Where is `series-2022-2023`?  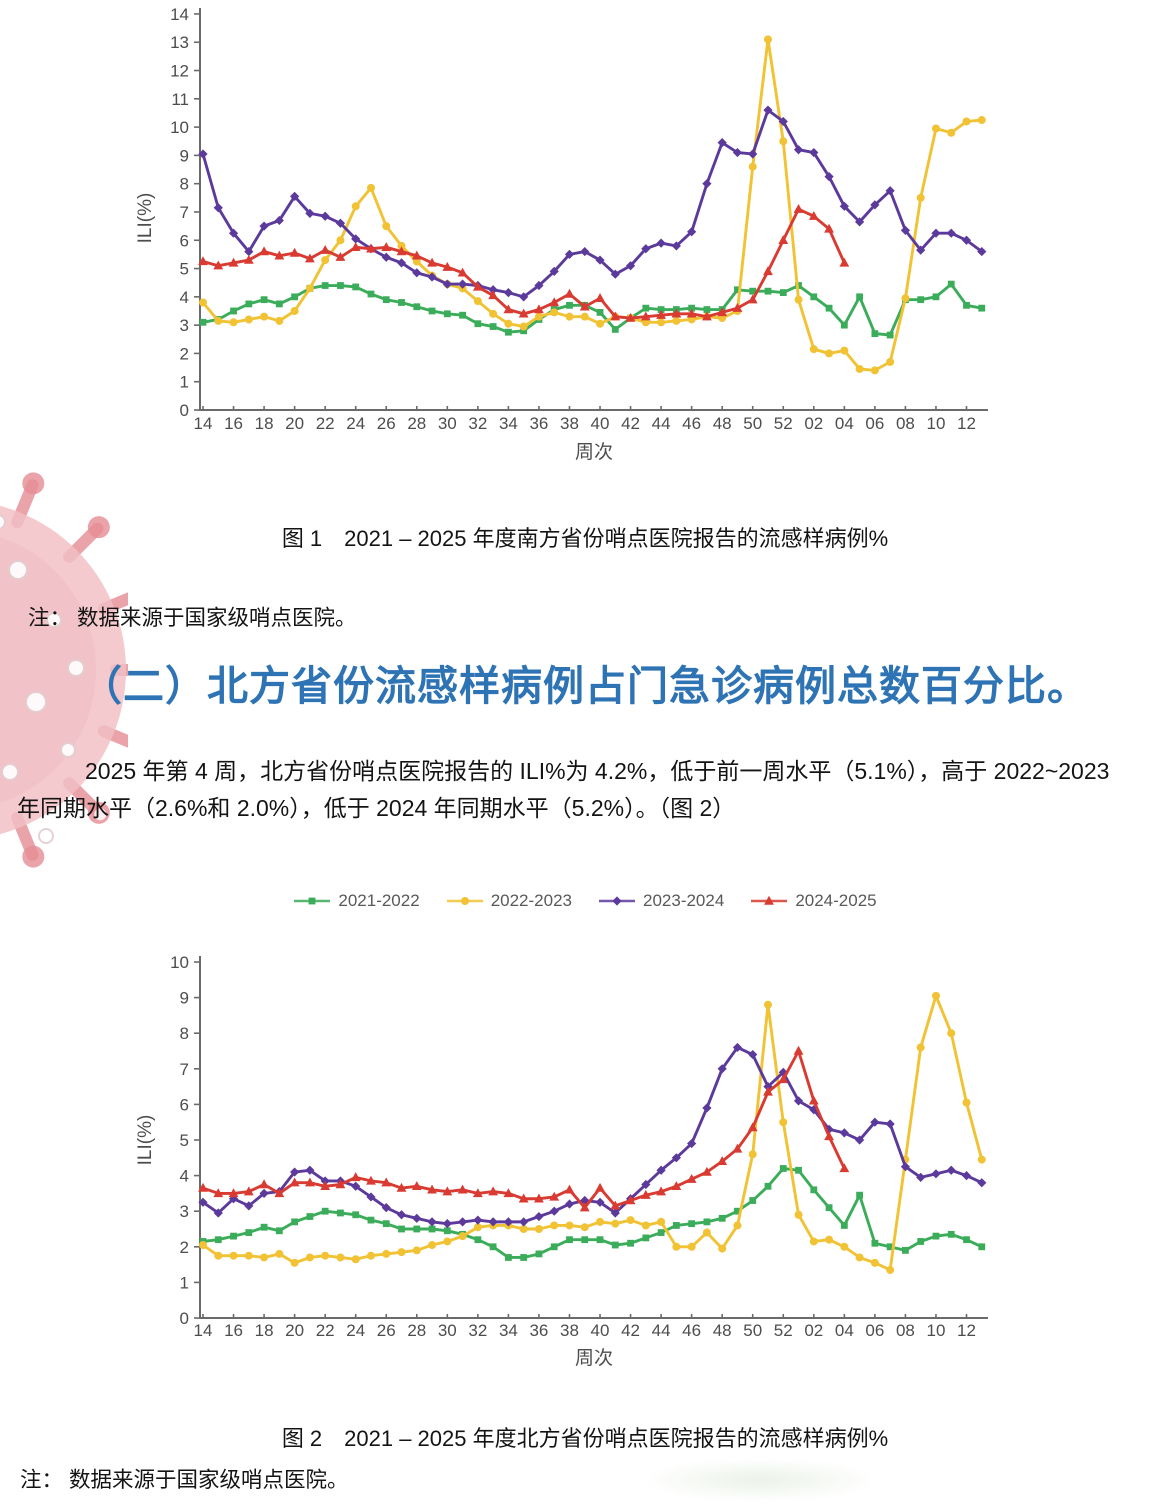
series-2022-2023 is located at coordinates (592, 1132).